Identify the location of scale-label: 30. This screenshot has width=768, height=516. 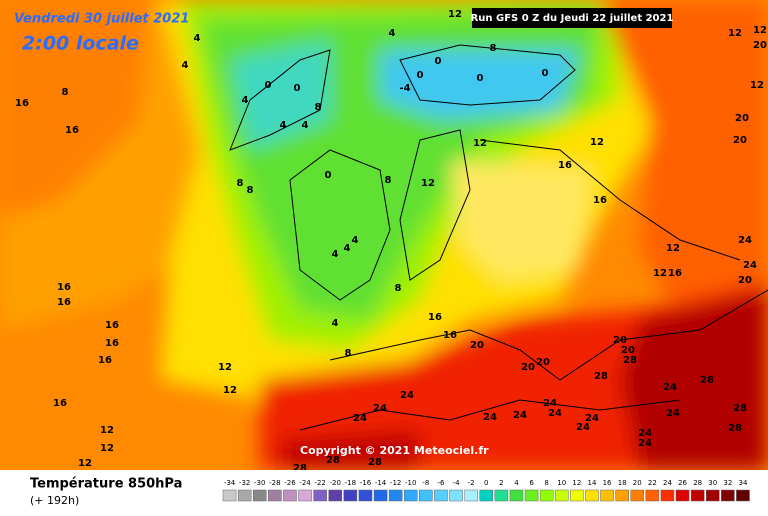
(712, 483).